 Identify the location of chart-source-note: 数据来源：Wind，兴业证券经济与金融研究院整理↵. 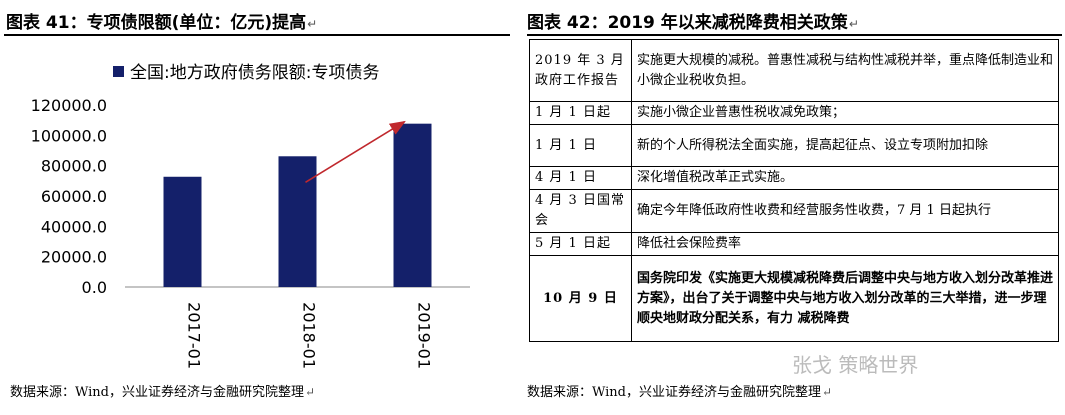
(163, 392).